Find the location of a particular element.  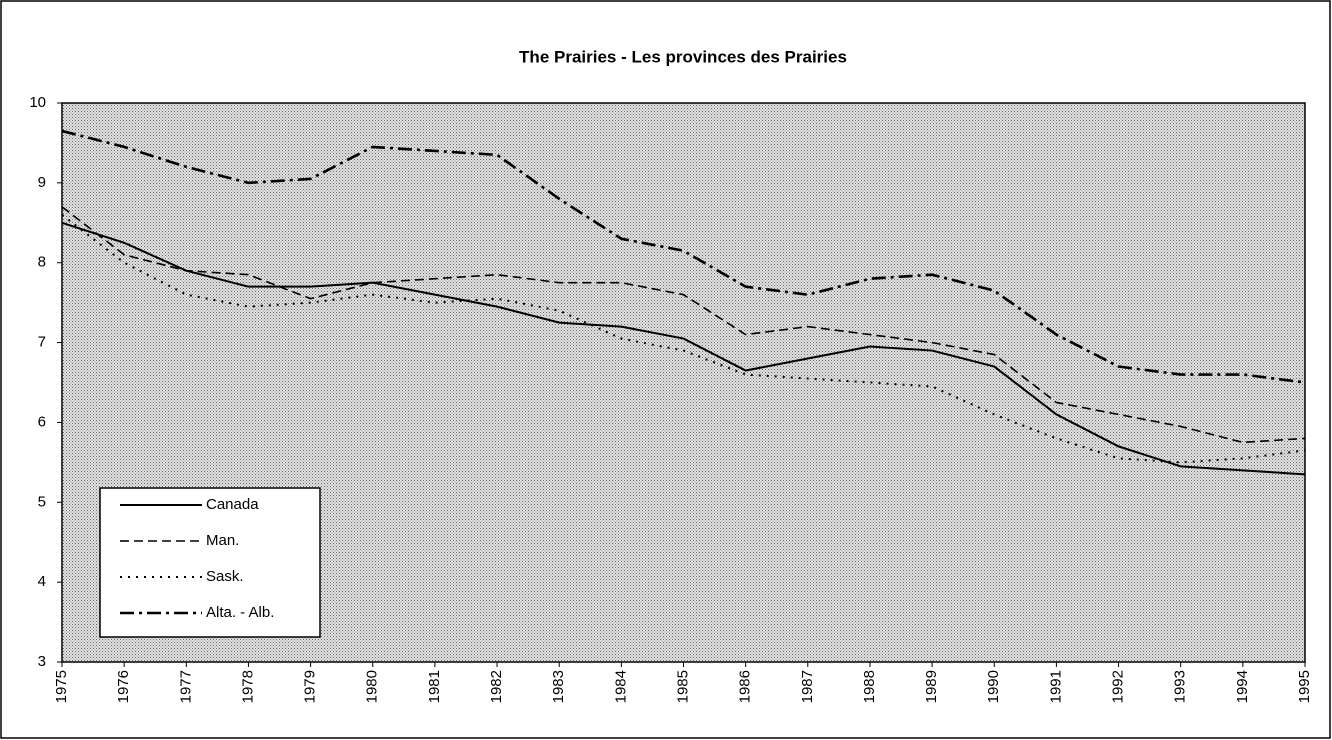

x-tick-label: 1978 is located at coordinates (247, 686).